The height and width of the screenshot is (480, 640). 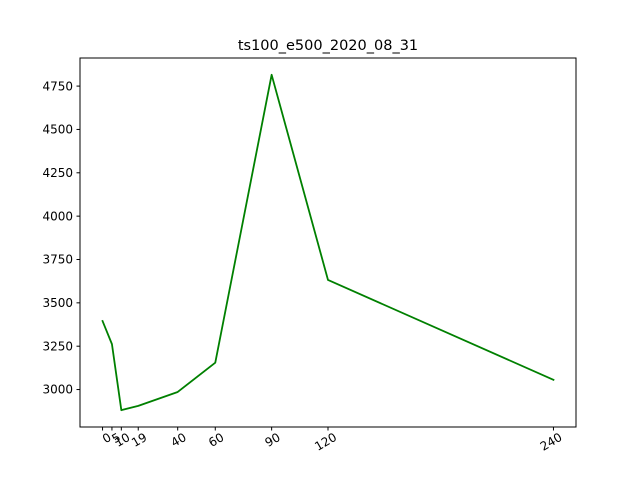 I want to click on y-tick-label: 3250, so click(x=57, y=346).